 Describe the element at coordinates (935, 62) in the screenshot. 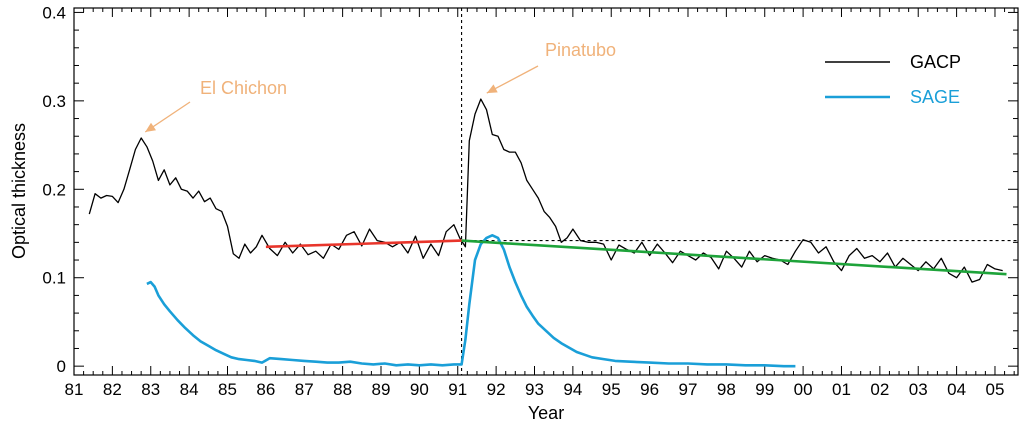

I see `legend-label-gacp: GACP` at that location.